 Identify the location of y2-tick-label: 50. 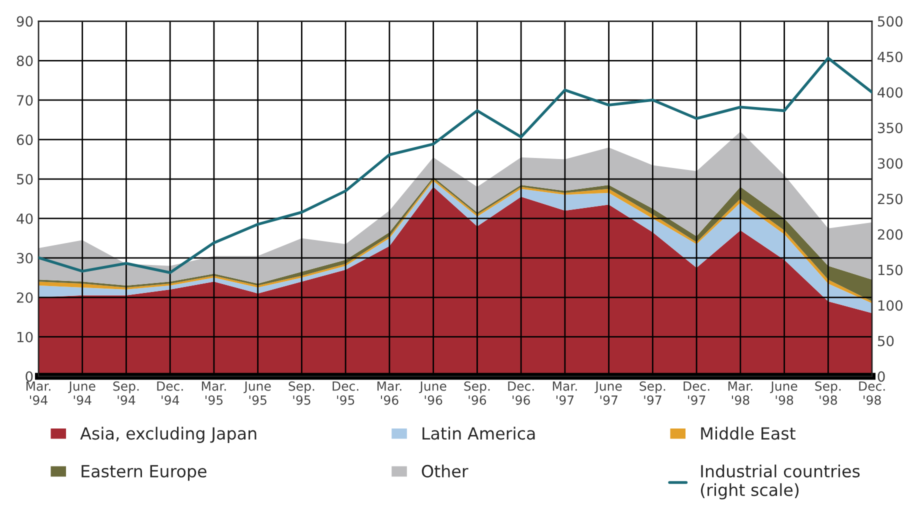
(886, 341).